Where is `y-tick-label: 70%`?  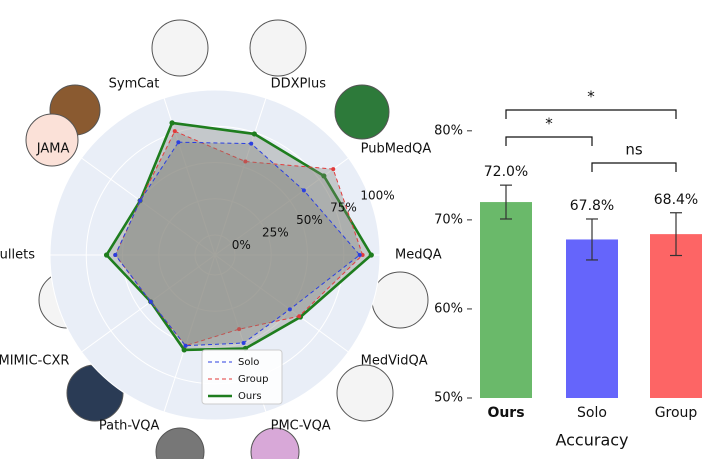
y-tick-label: 70% is located at coordinates (448, 219).